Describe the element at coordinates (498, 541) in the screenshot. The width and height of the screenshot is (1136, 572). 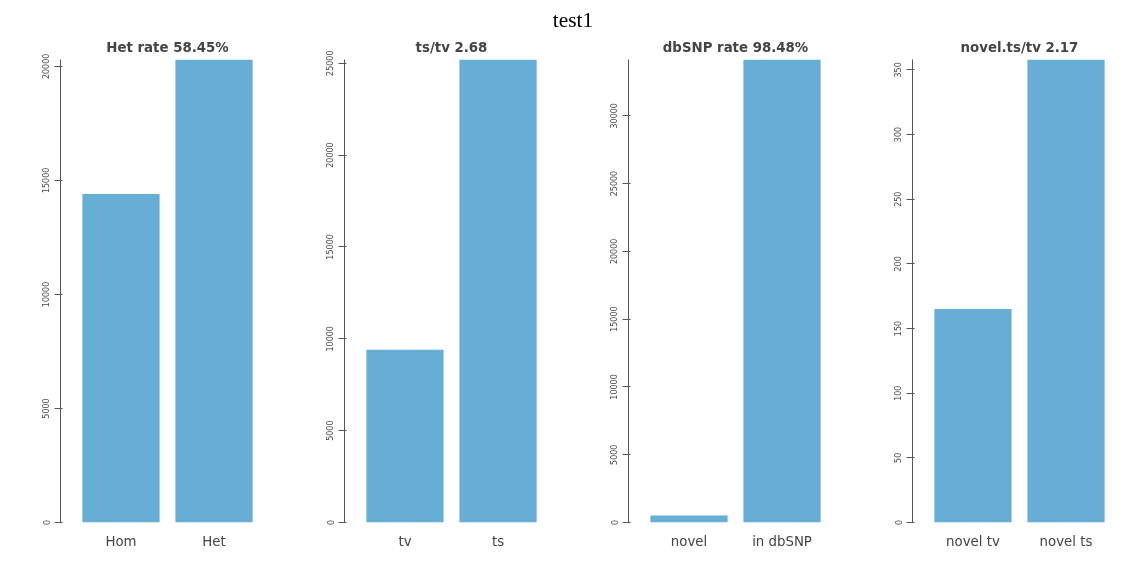
I see `x-tick-label: ts` at that location.